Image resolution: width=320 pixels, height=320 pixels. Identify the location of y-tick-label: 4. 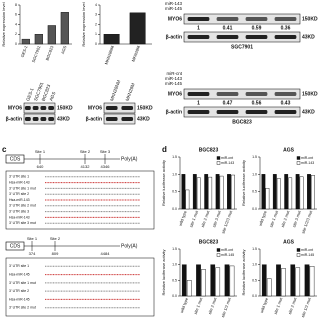
(96, 5).